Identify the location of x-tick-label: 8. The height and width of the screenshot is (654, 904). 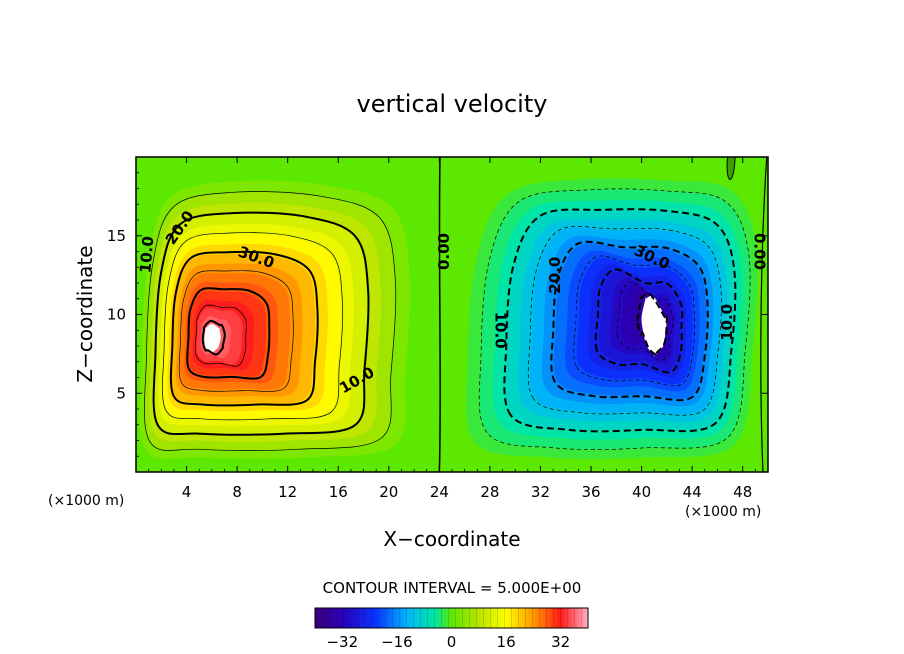
(237, 492).